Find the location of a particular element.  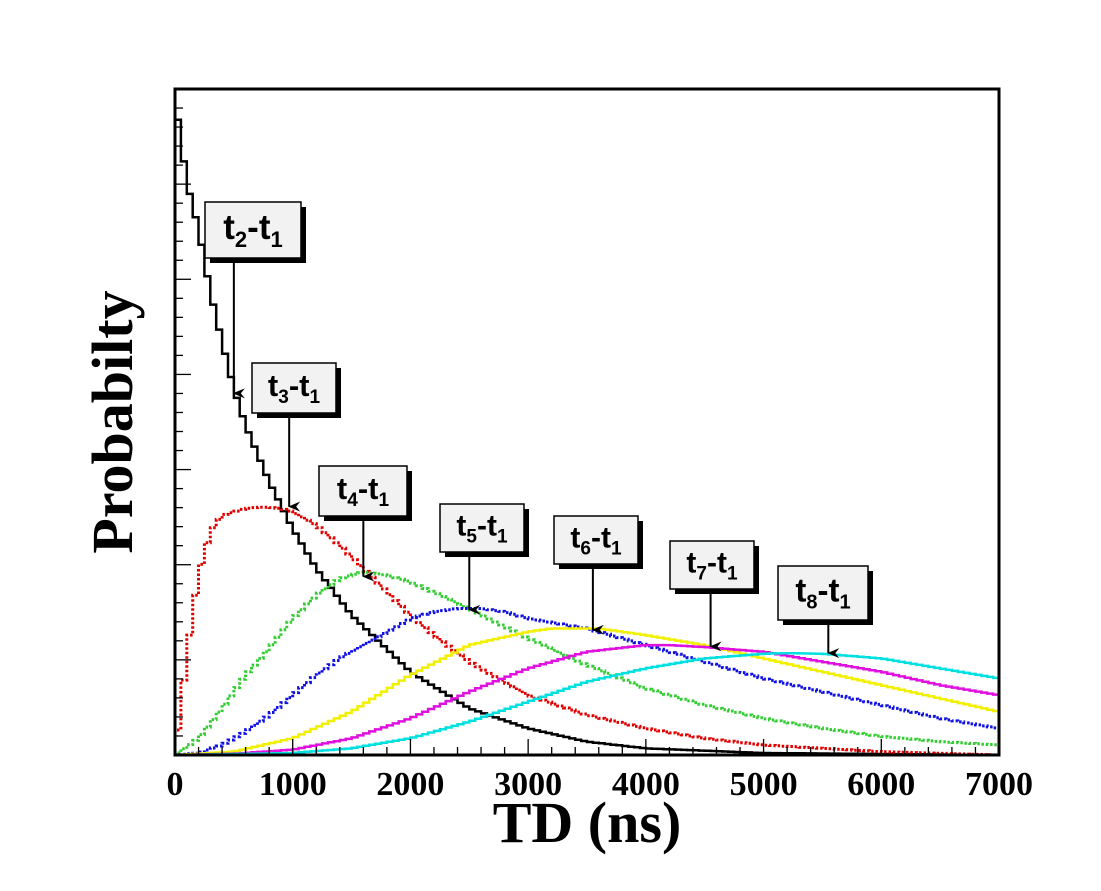

x-tick-label: 2000 is located at coordinates (410, 784).